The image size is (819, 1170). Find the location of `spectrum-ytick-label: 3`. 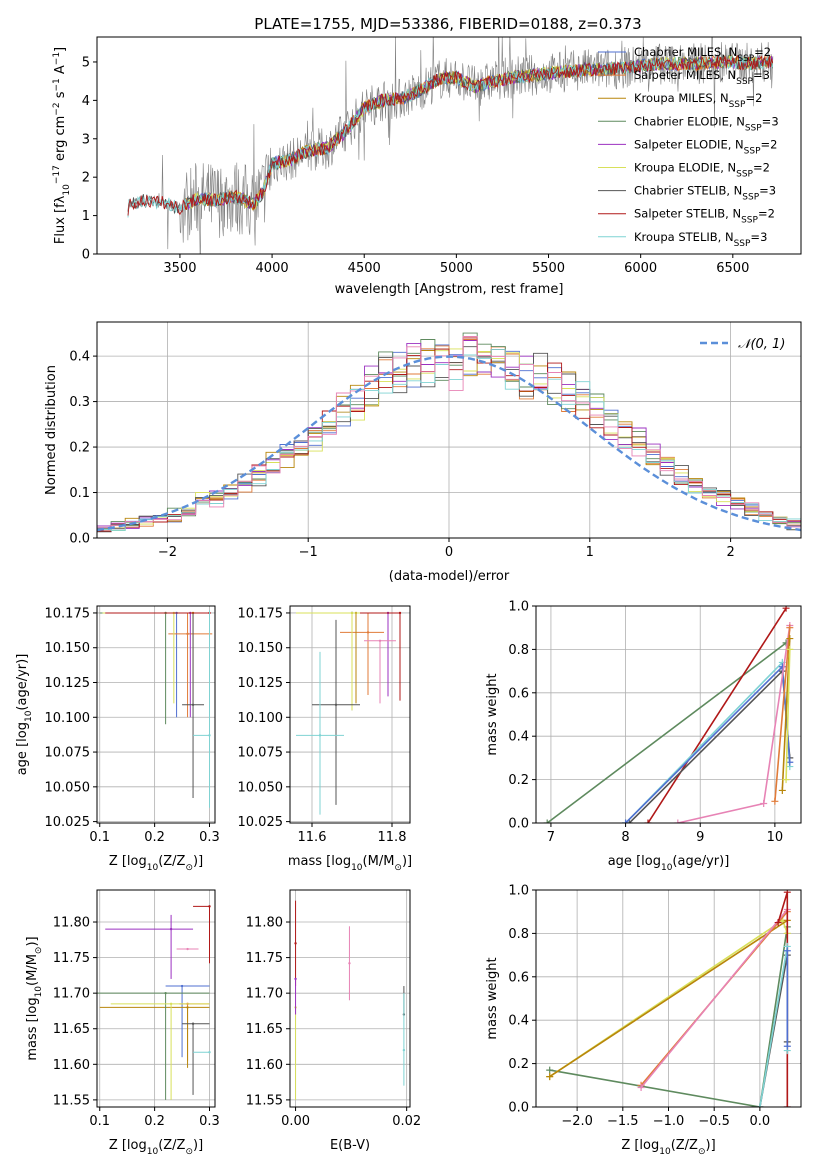

spectrum-ytick-label: 3 is located at coordinates (86, 139).